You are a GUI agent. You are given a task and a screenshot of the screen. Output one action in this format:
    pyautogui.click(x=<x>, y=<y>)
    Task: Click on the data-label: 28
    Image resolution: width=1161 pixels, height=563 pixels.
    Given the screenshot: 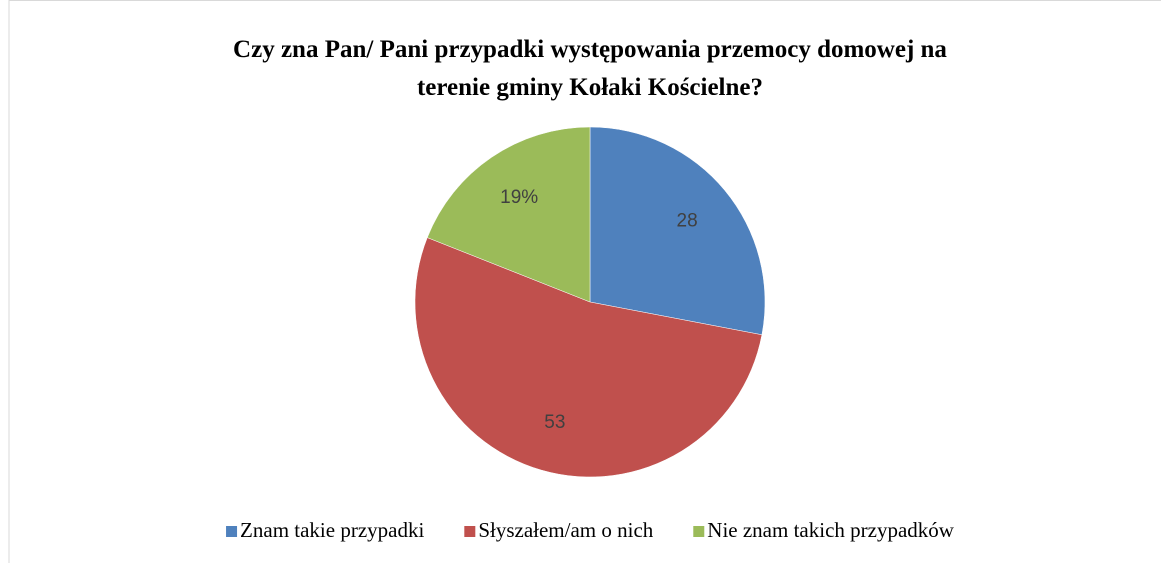 What is the action you would take?
    pyautogui.click(x=687, y=221)
    